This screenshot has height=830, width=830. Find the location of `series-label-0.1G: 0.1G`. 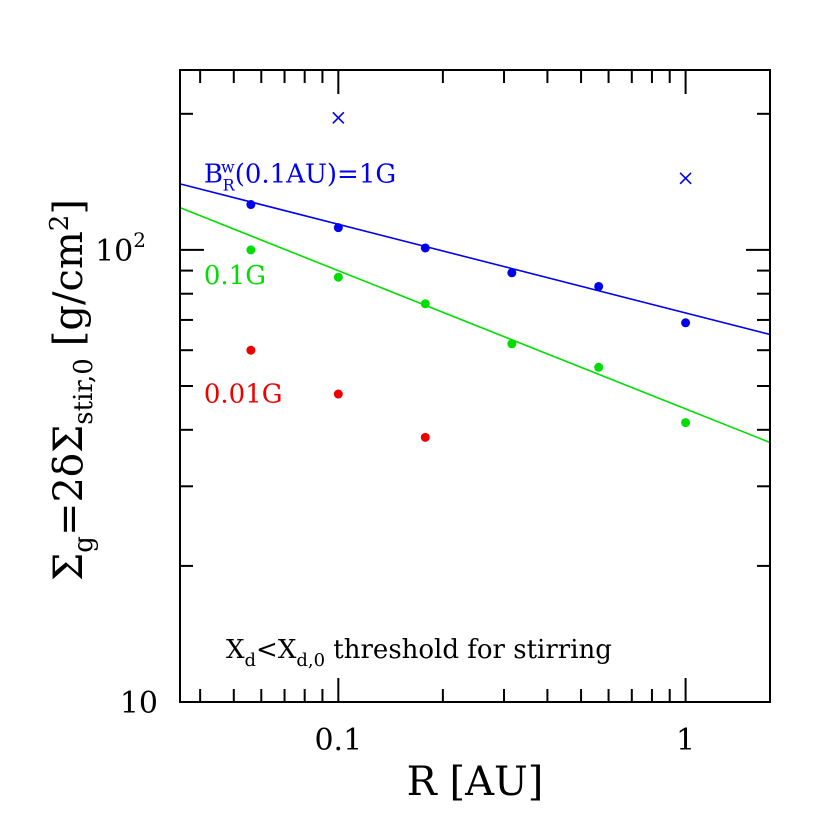

series-label-0.1G: 0.1G is located at coordinates (235, 276).